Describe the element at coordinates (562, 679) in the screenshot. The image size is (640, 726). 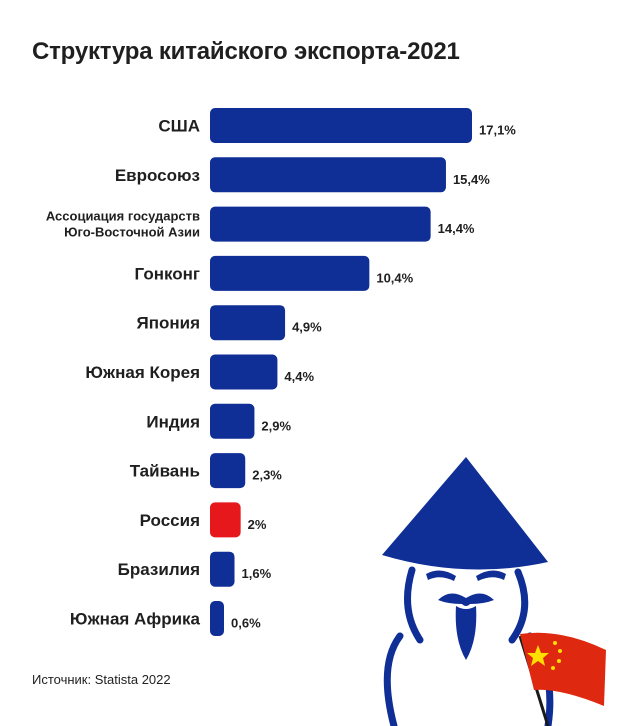
I see `china-flag-icon` at that location.